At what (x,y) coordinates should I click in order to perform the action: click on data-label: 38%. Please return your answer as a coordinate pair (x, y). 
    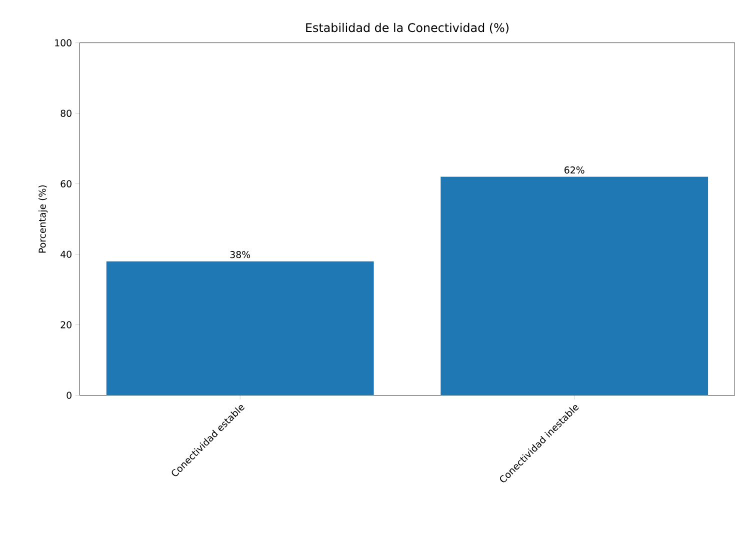
    Looking at the image, I should click on (240, 254).